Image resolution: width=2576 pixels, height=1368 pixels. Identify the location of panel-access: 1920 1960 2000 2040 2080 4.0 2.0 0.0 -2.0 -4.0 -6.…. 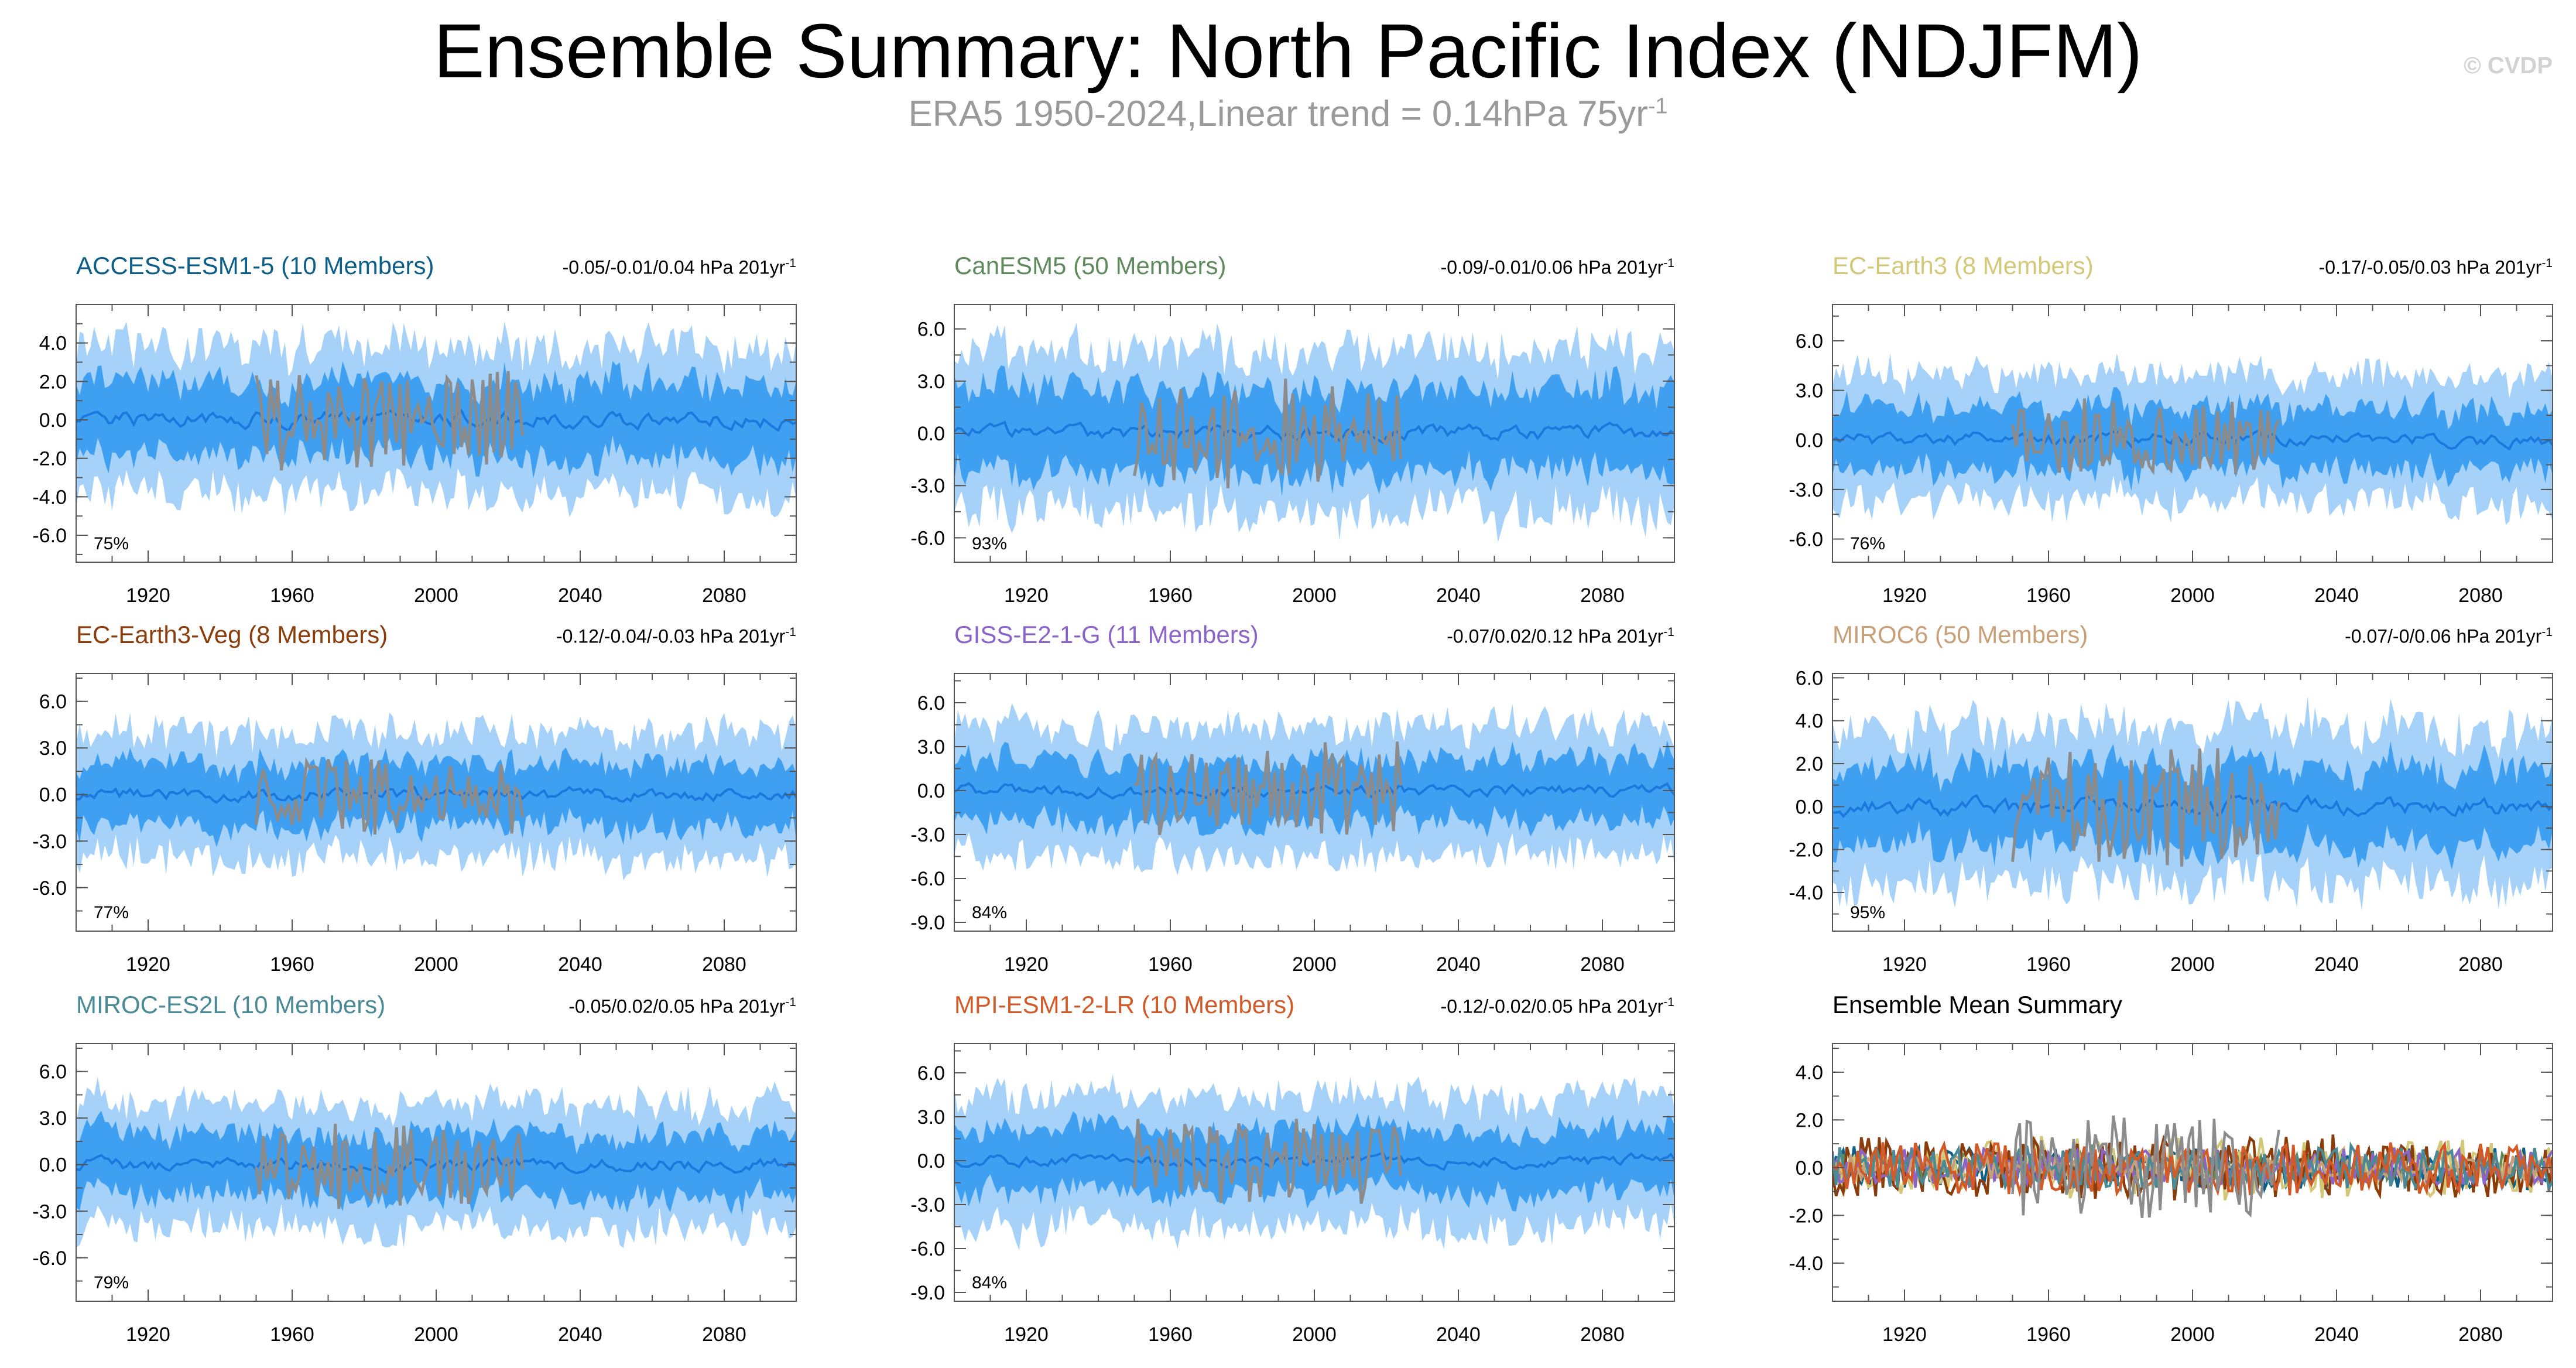
(414, 455).